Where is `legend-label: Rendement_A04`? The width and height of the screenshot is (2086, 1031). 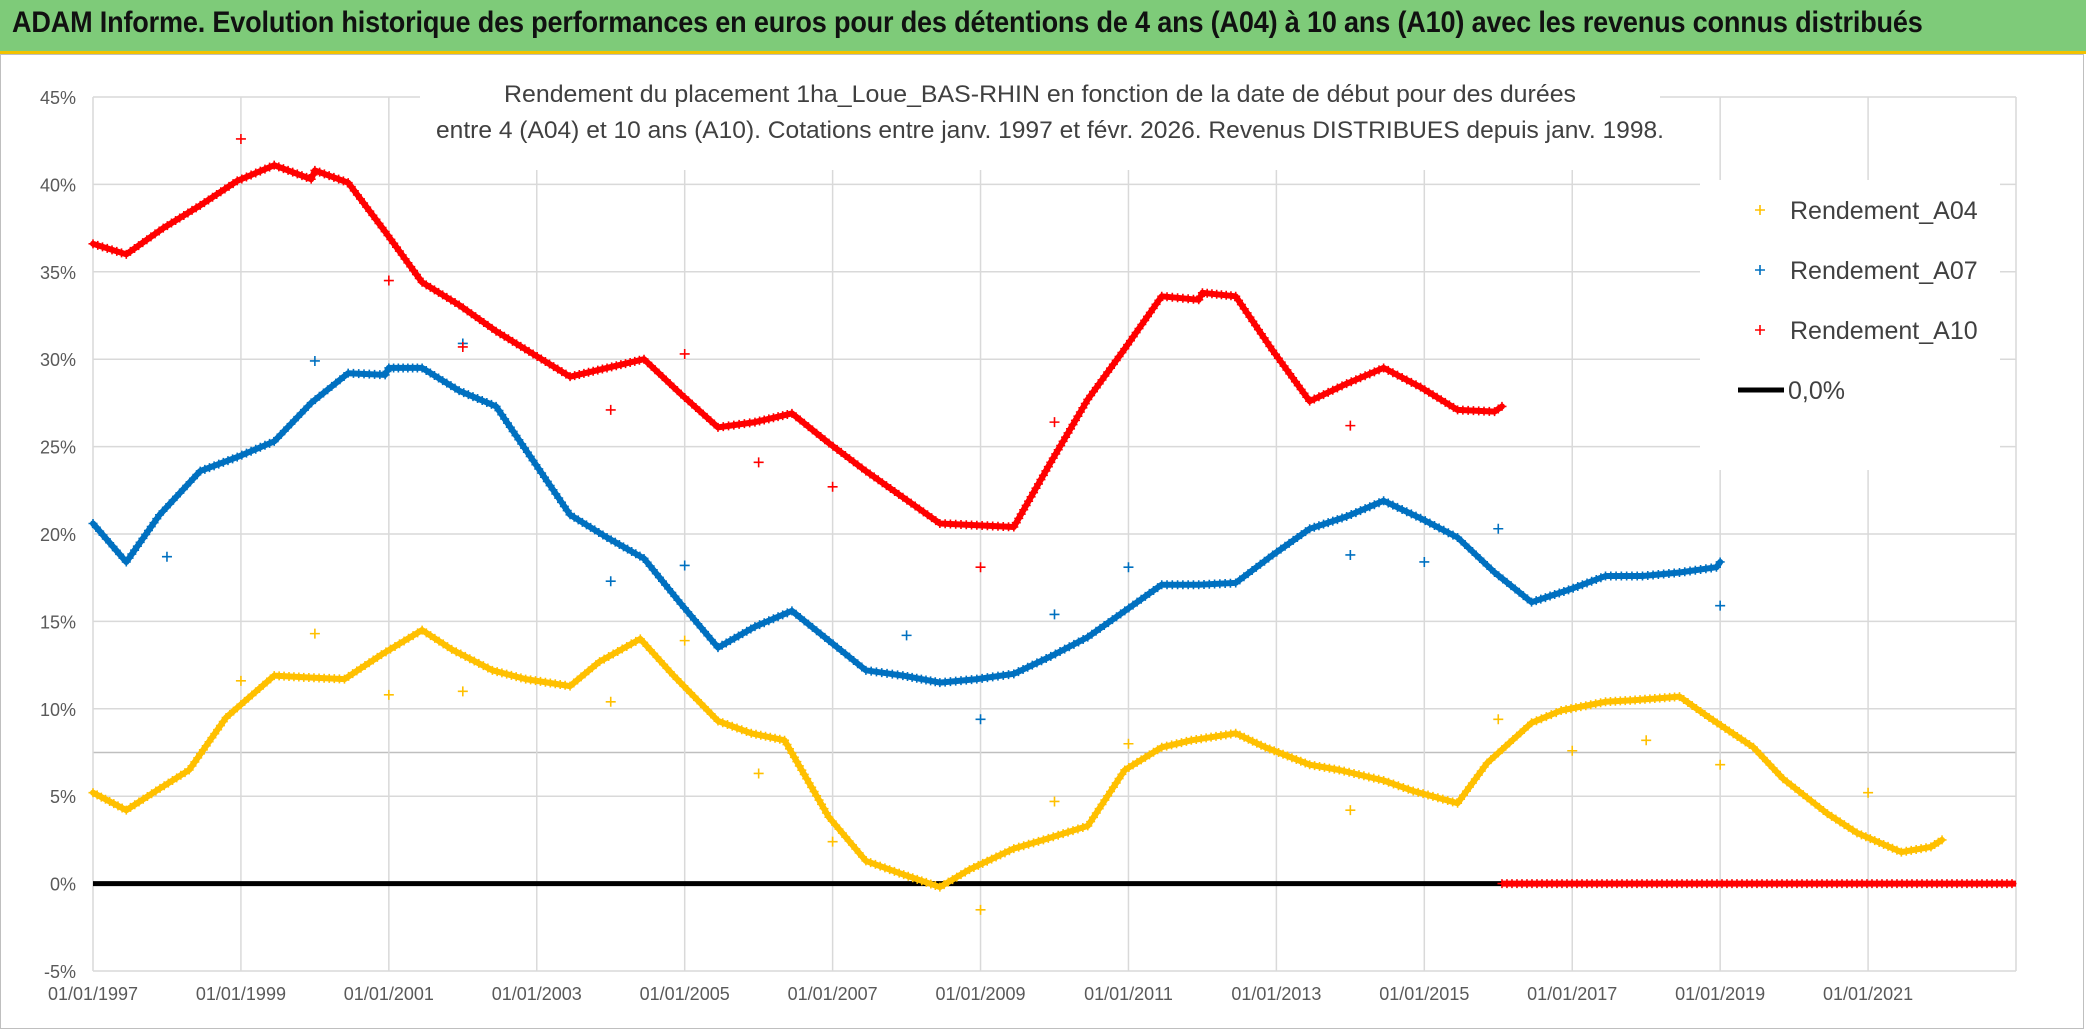
legend-label: Rendement_A04 is located at coordinates (1884, 211).